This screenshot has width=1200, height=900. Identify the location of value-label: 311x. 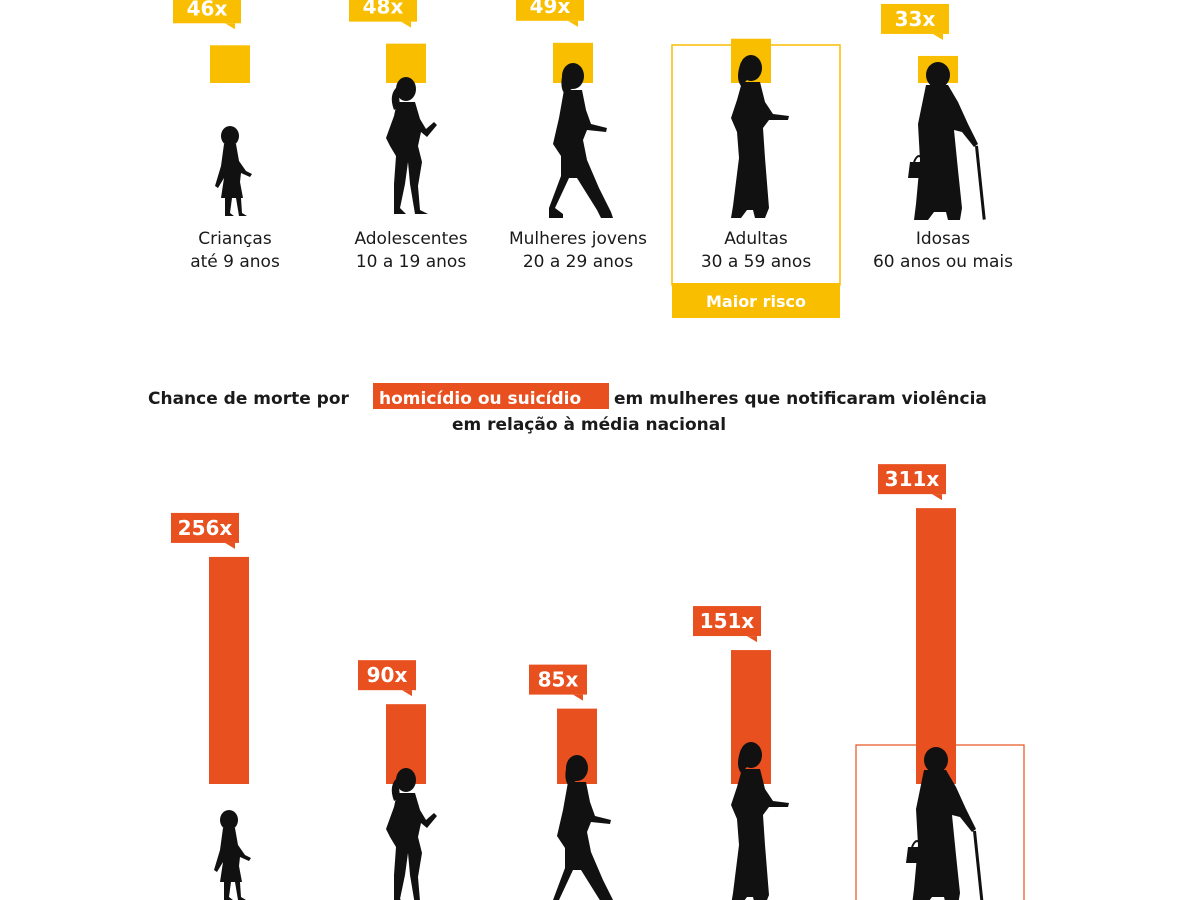
(912, 479).